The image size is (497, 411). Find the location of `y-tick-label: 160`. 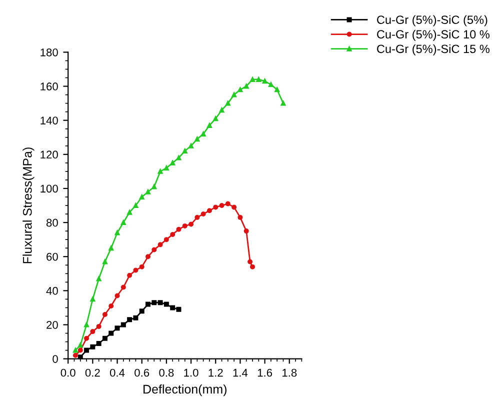

y-tick-label: 160 is located at coordinates (49, 86).